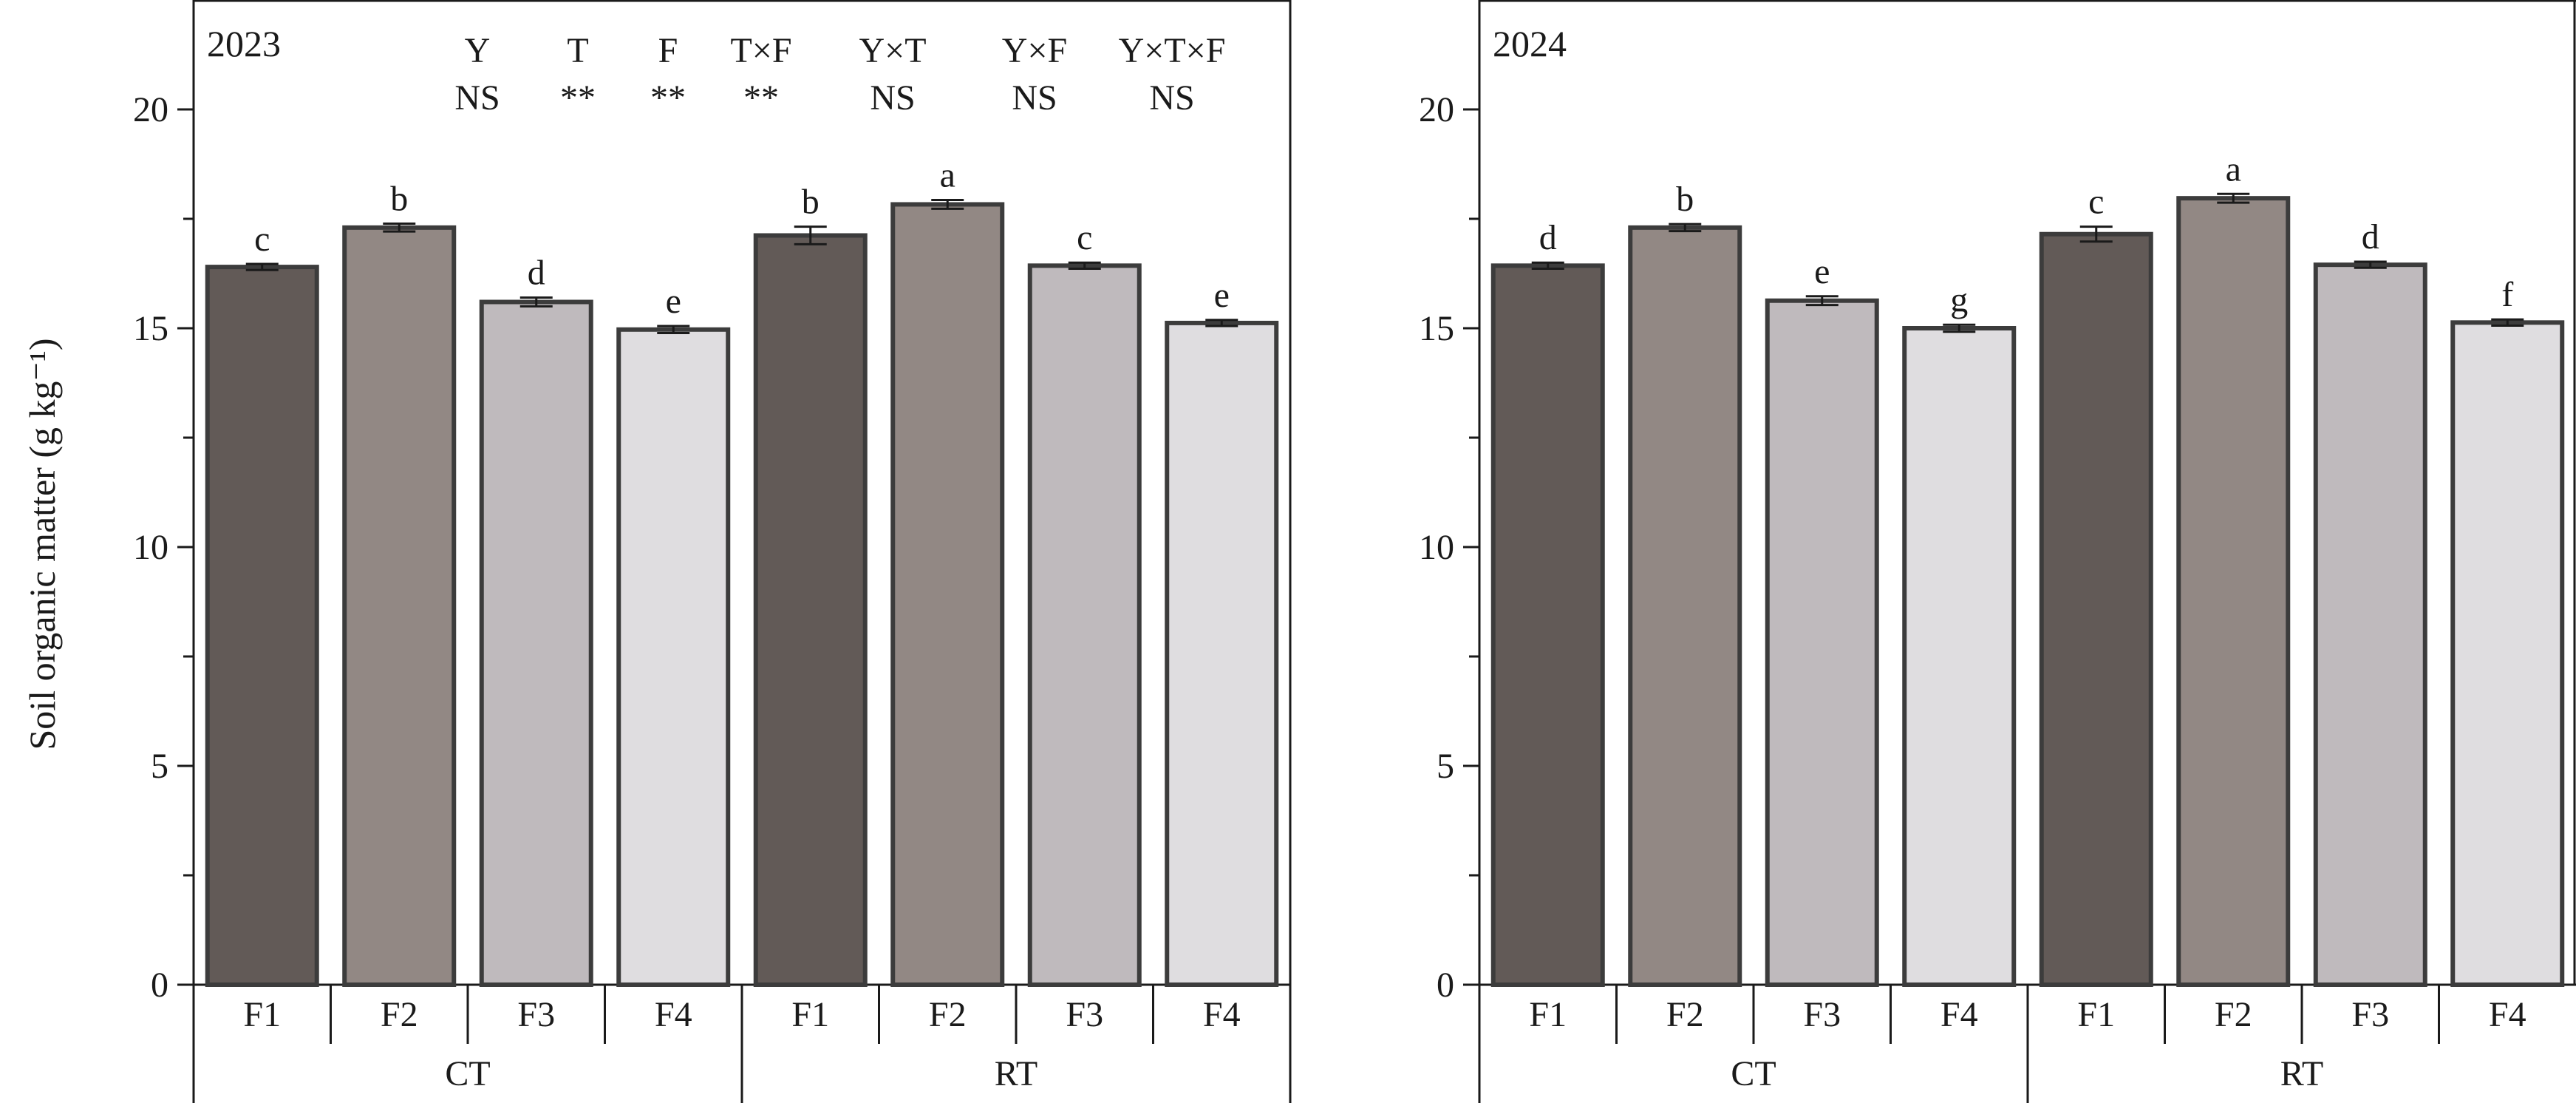 The image size is (2576, 1103). Describe the element at coordinates (577, 50) in the screenshot. I see `anova-factor-label: T` at that location.